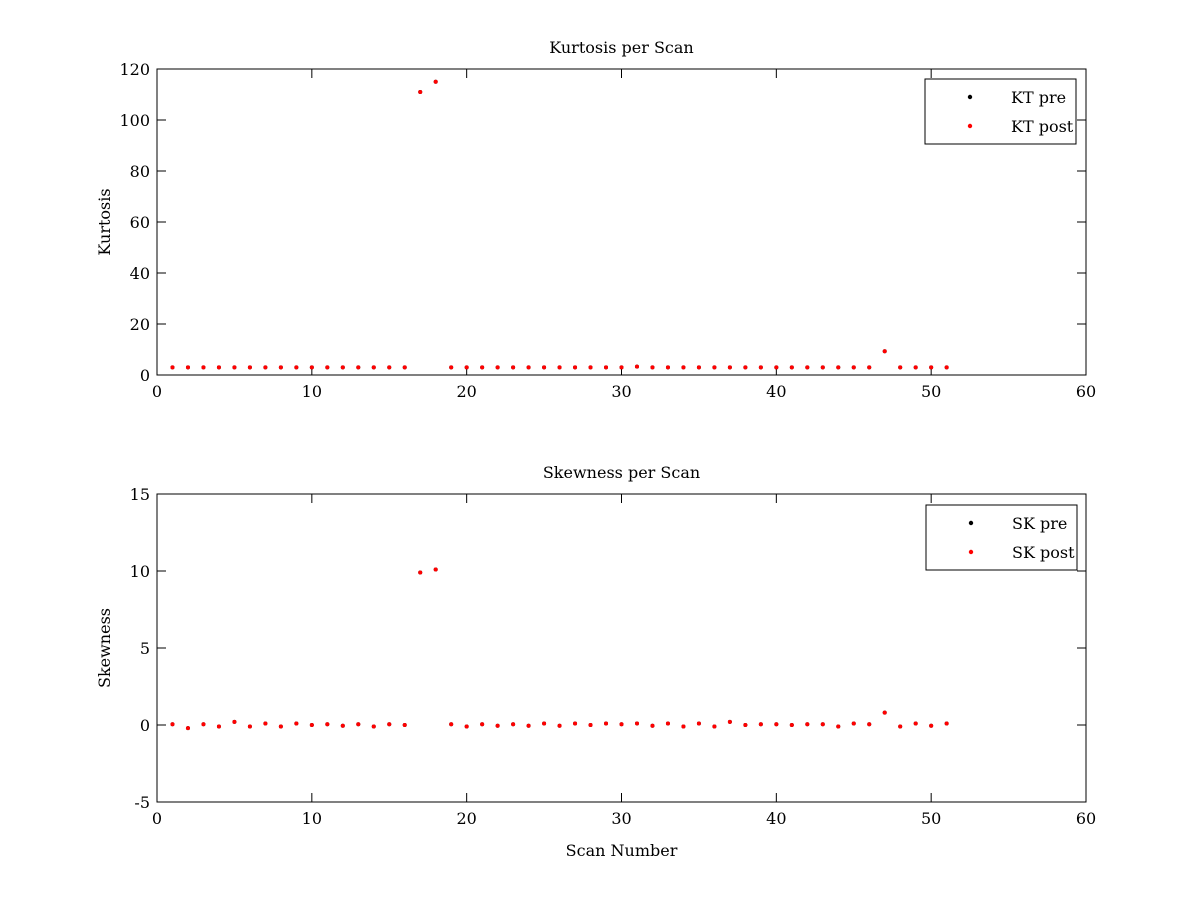  I want to click on y-tick-label: 15, so click(140, 494).